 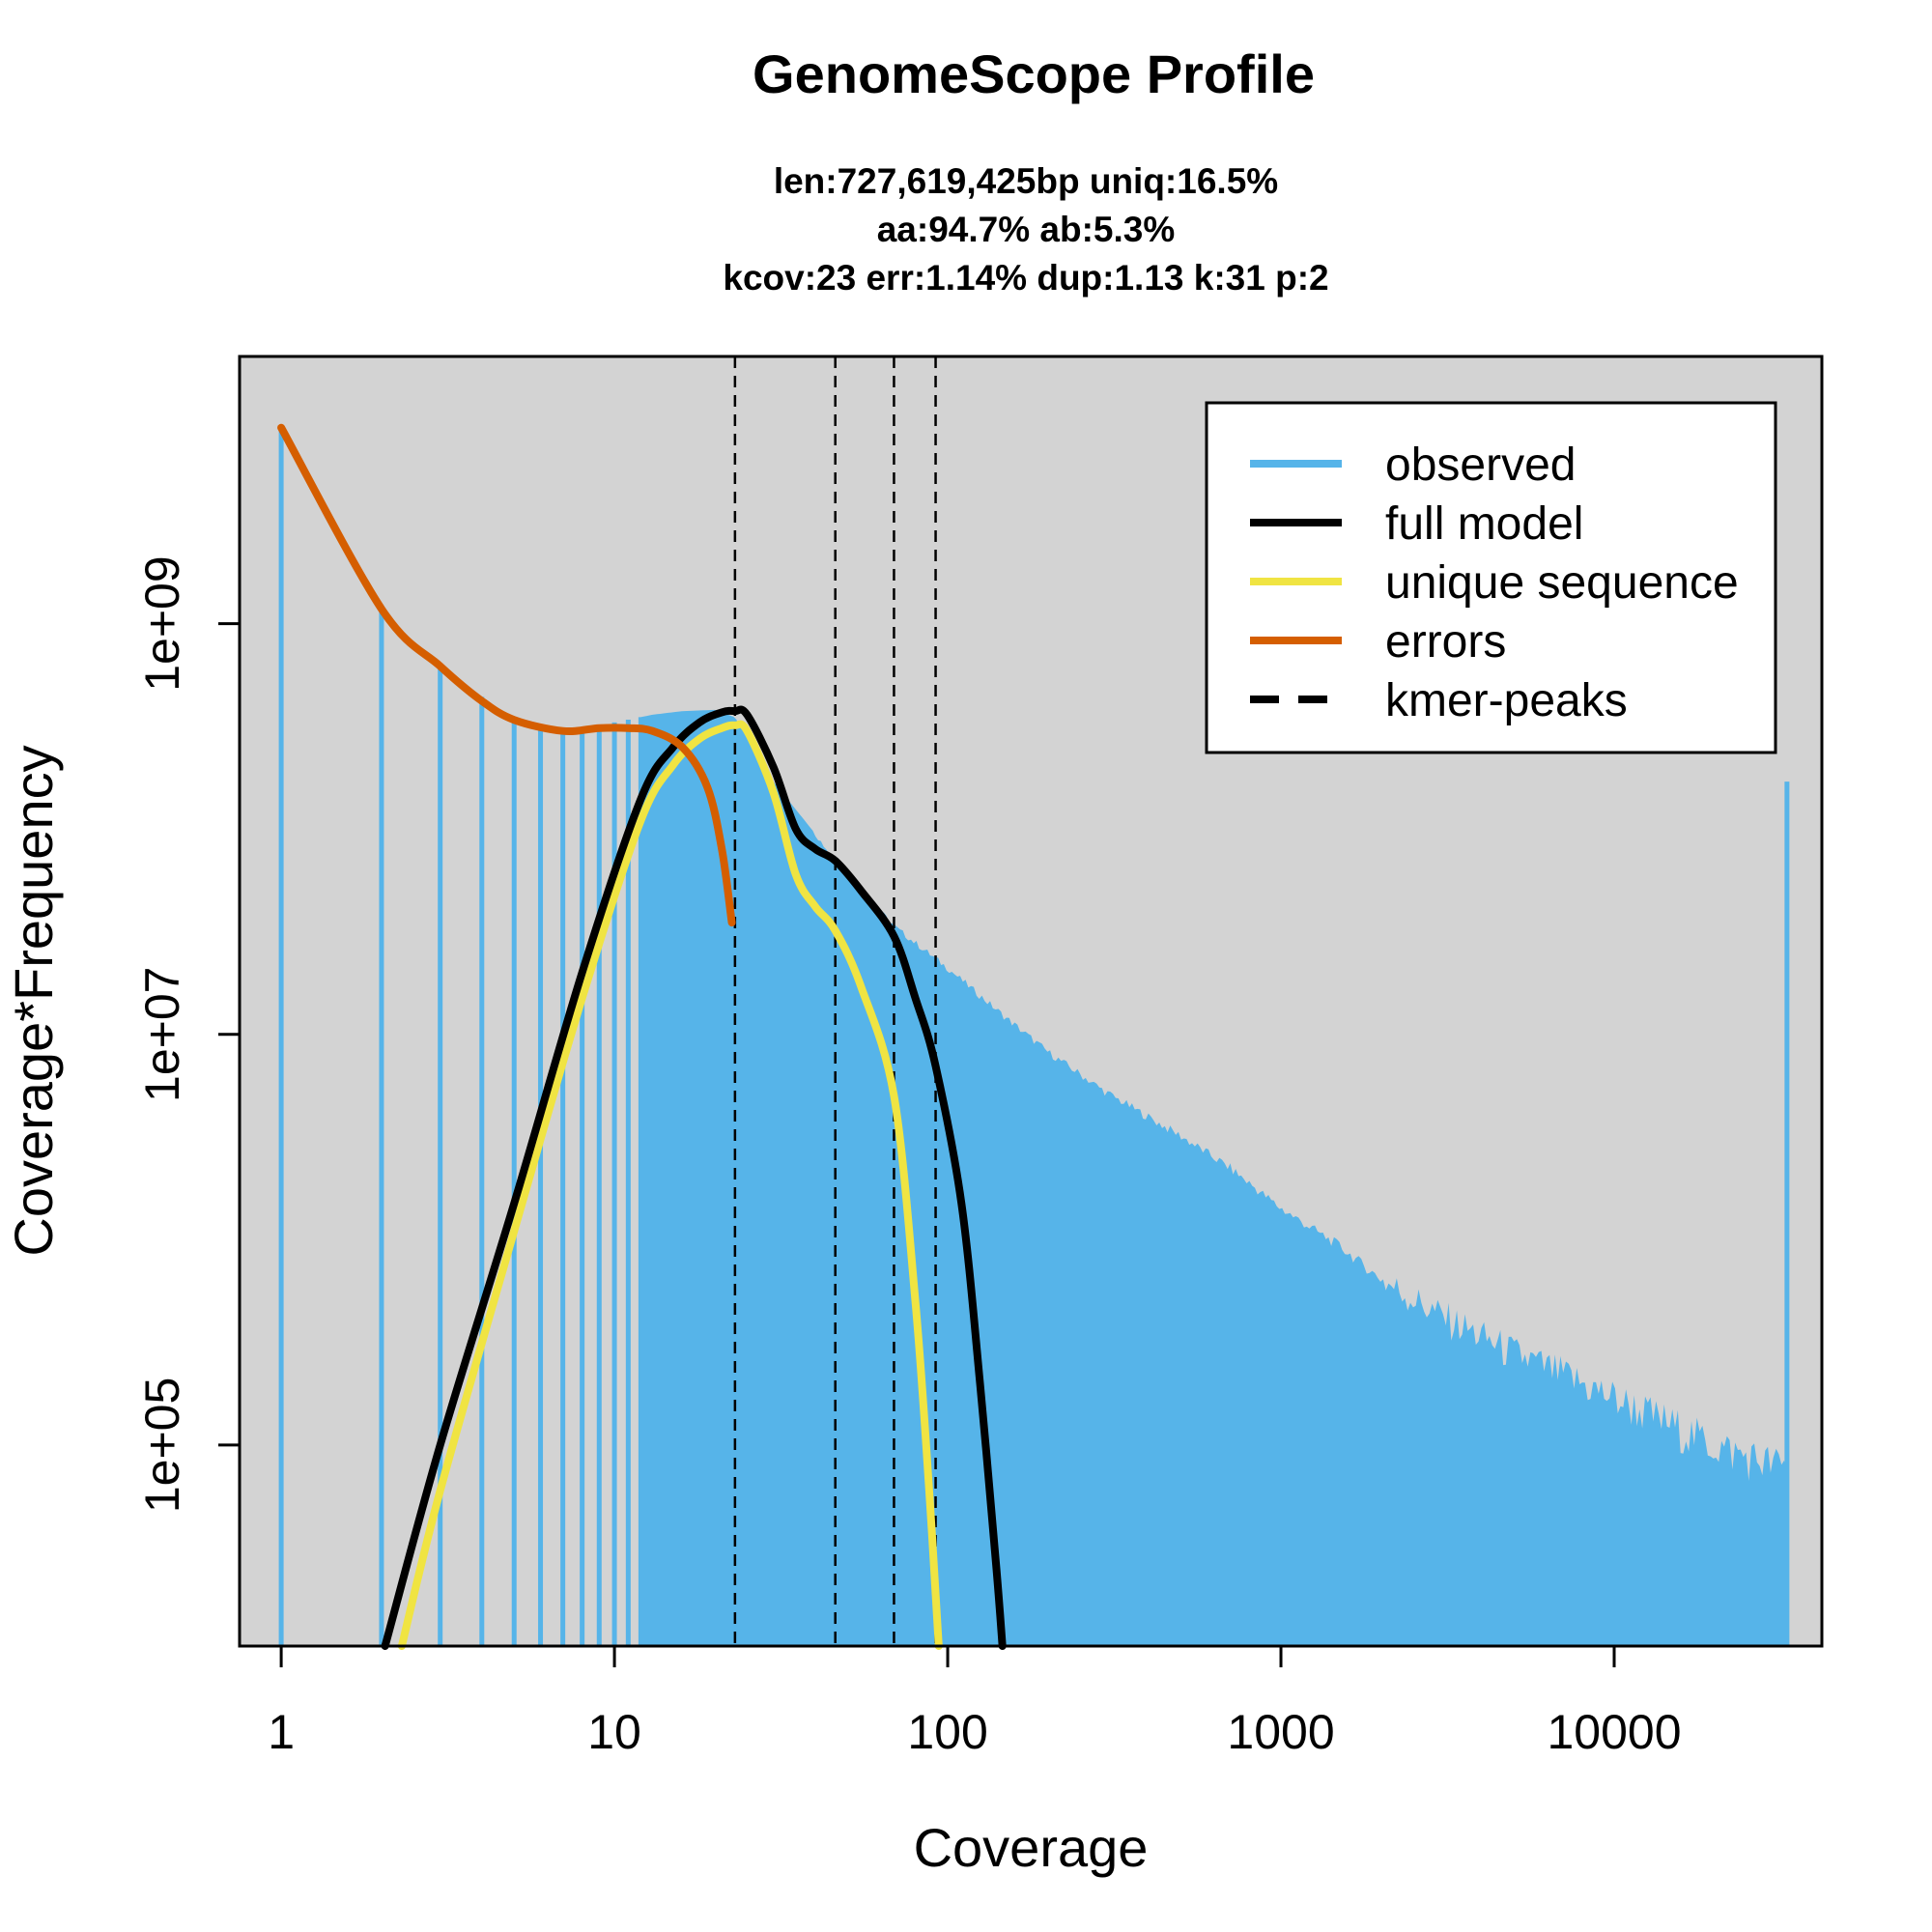 What do you see at coordinates (1280, 1732) in the screenshot?
I see `x-tick-label: 1000` at bounding box center [1280, 1732].